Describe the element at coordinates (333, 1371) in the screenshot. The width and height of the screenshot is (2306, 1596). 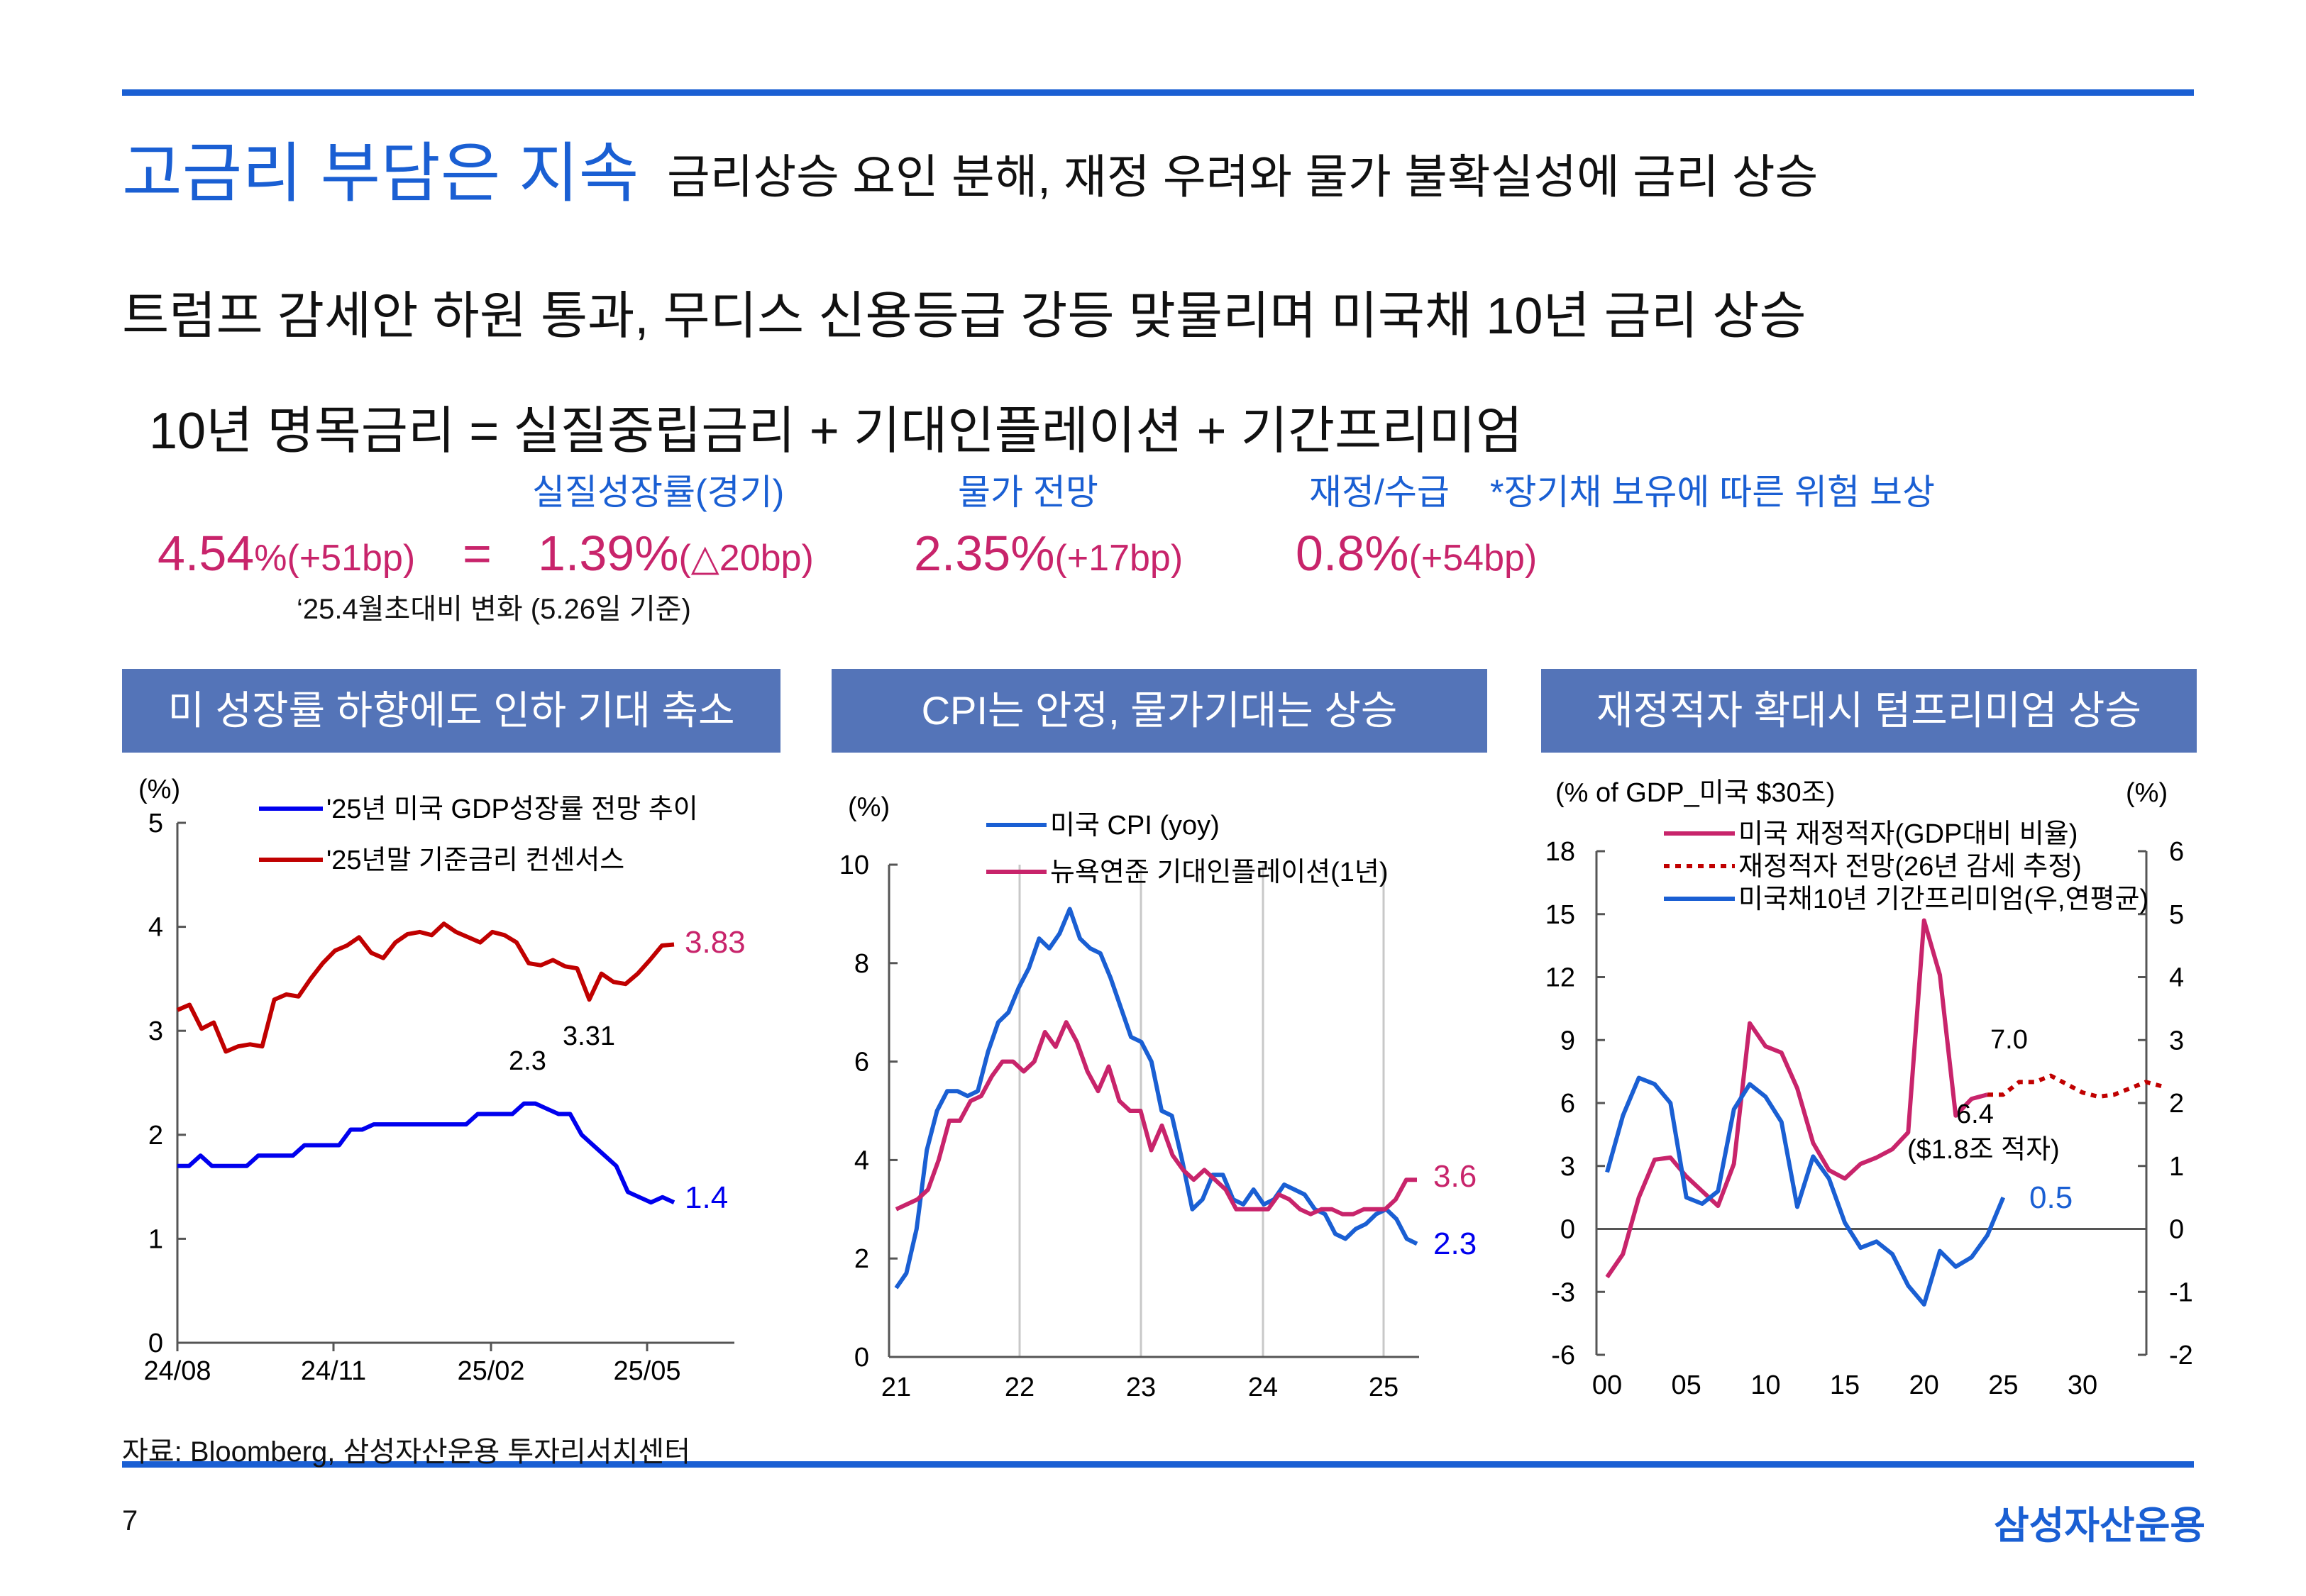
I see `x-tick-label: 24/11` at that location.